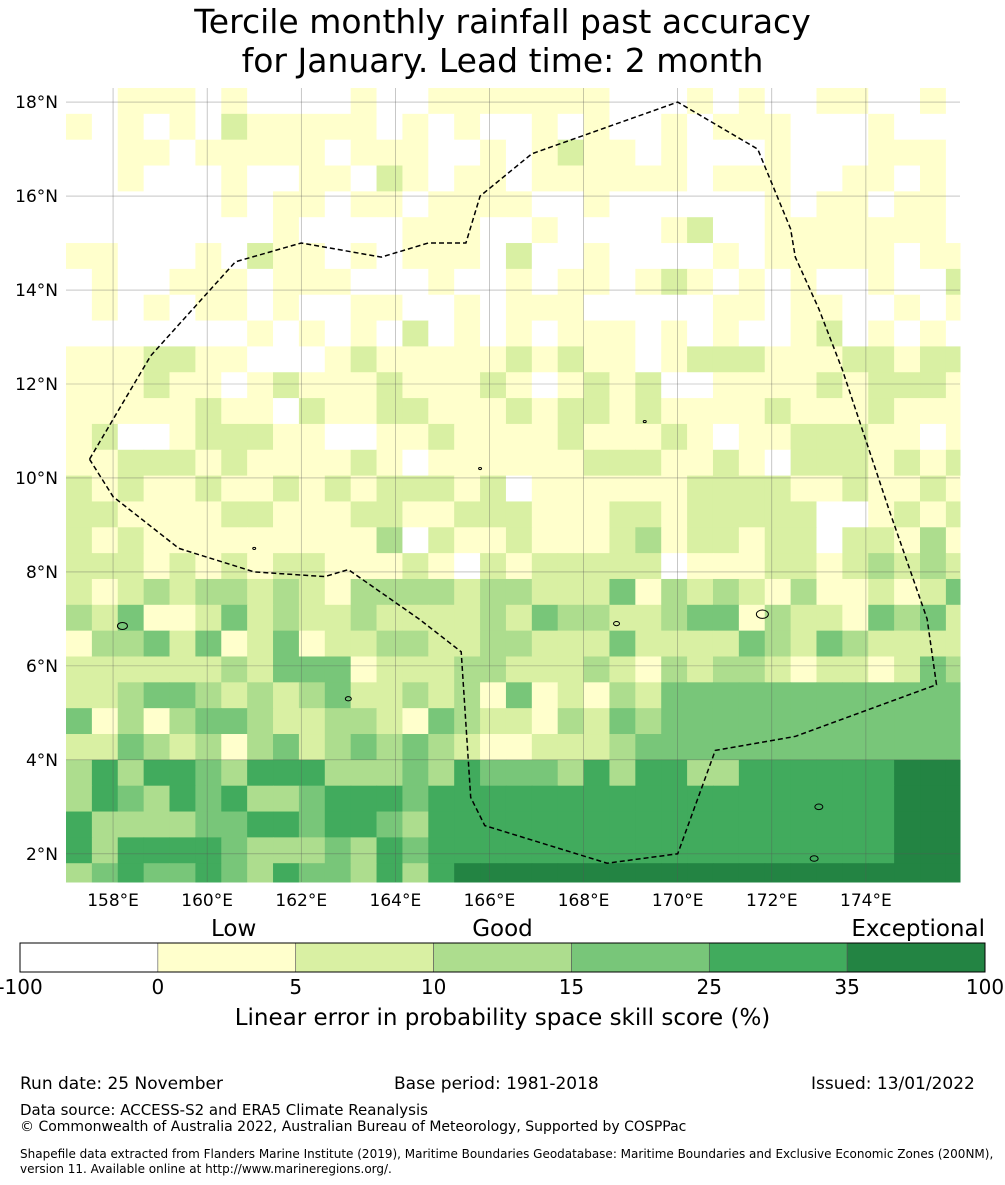 This screenshot has height=1185, width=1005. What do you see at coordinates (364, 957) in the screenshot?
I see `colorbar-bin` at bounding box center [364, 957].